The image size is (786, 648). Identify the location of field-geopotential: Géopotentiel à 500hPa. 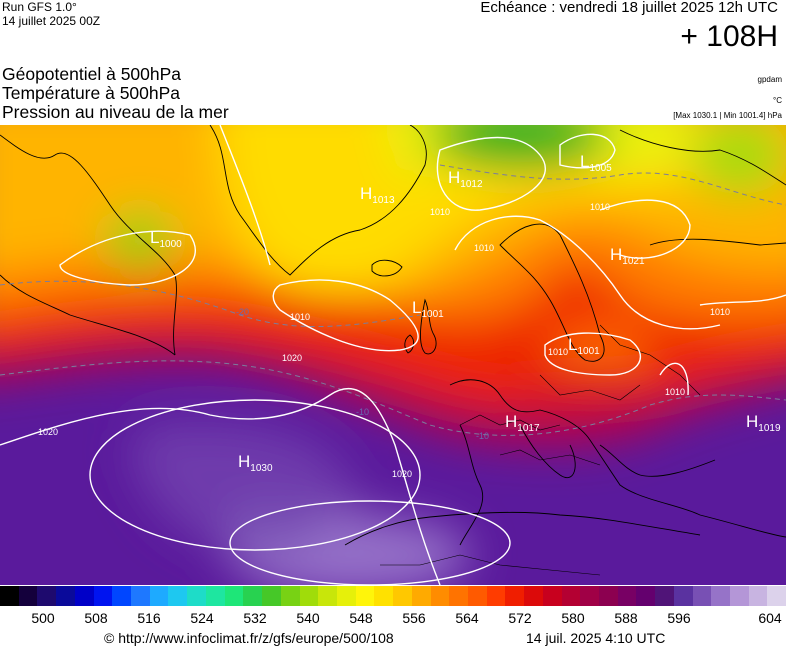
(92, 74).